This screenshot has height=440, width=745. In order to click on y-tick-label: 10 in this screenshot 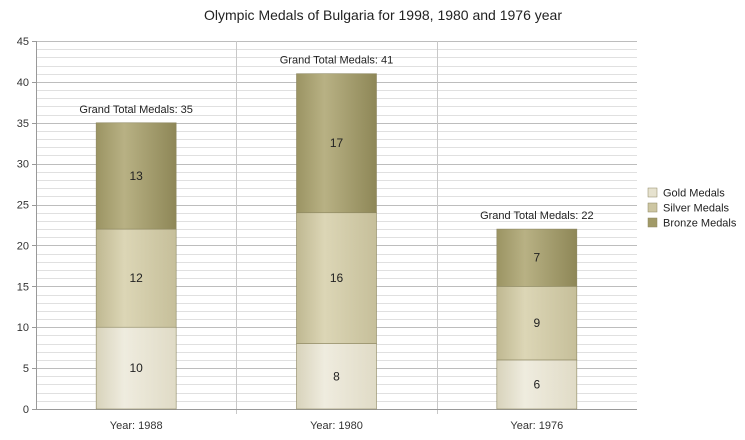, I will do `click(23, 328)`.